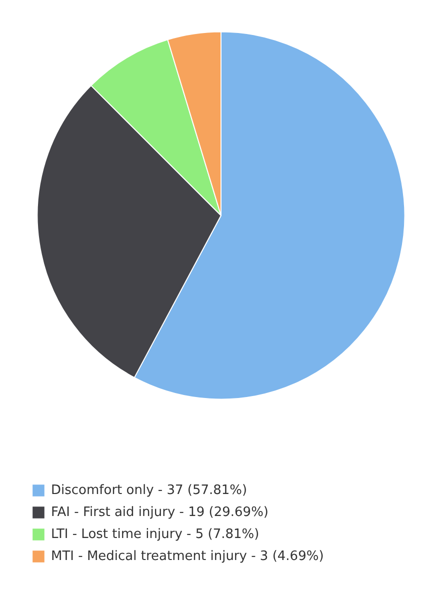 The width and height of the screenshot is (441, 594). I want to click on legend-label: FAI - First aid injury - 19 (29.69%), so click(160, 512).